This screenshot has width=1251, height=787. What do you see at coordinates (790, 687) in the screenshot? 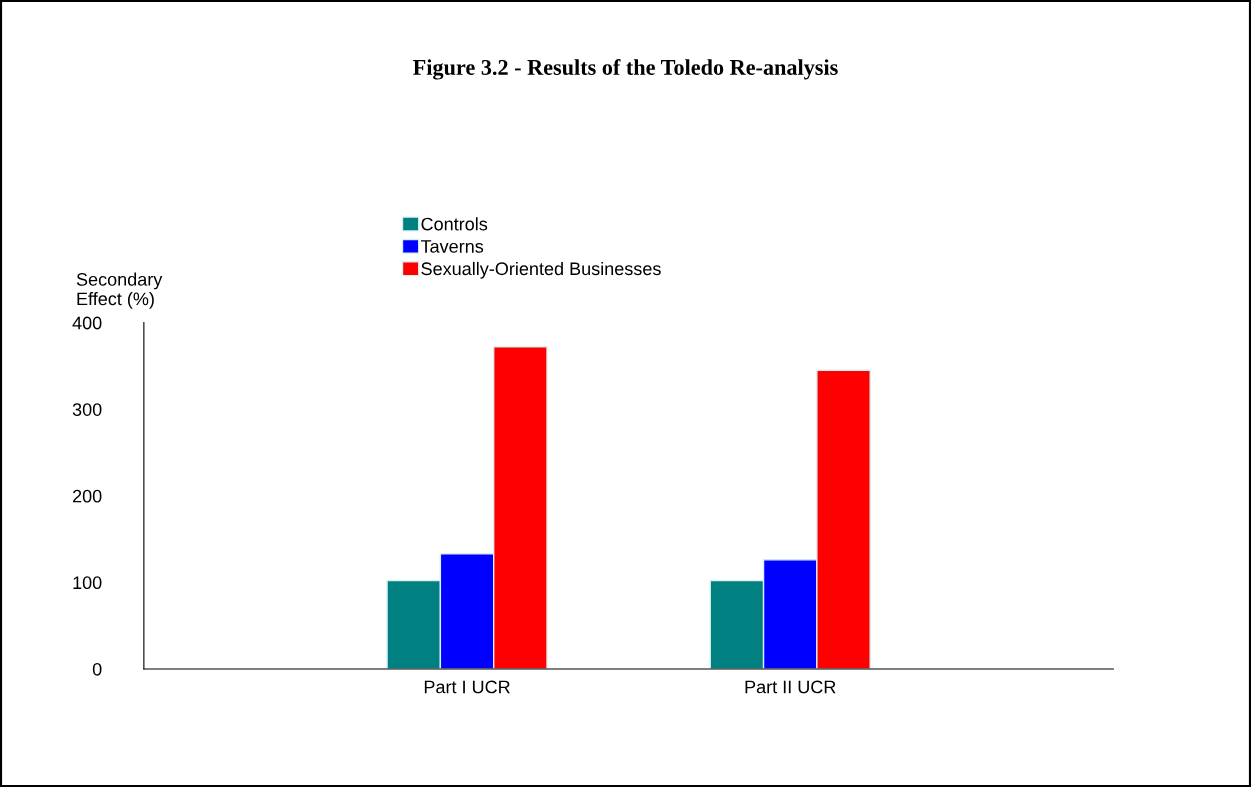
I see `x-tick-label: Part II UCR` at bounding box center [790, 687].